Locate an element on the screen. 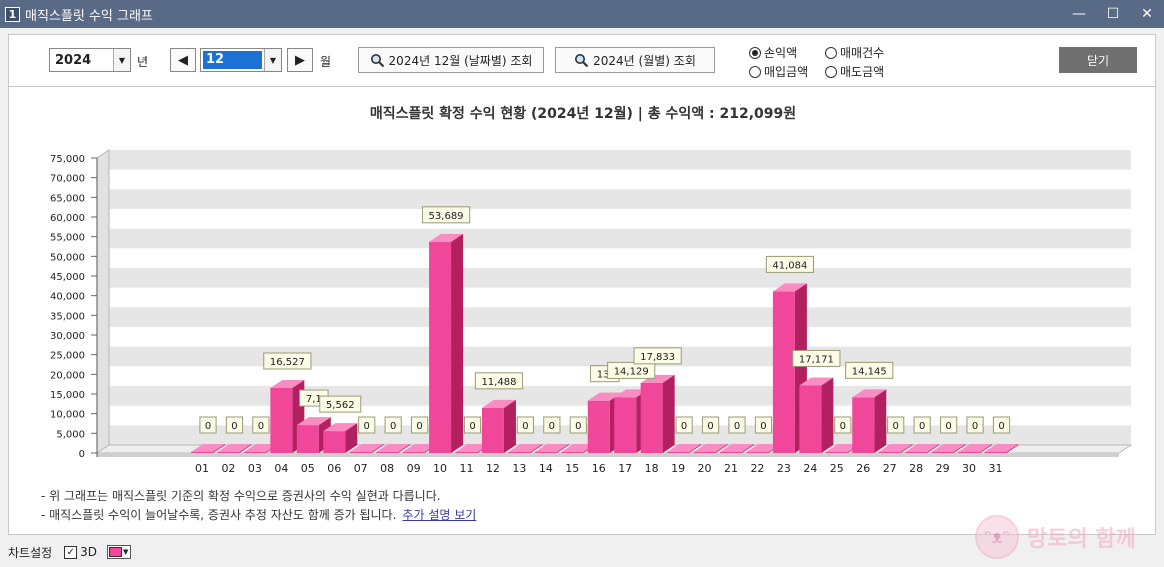  data-label: 53,689 is located at coordinates (446, 216).